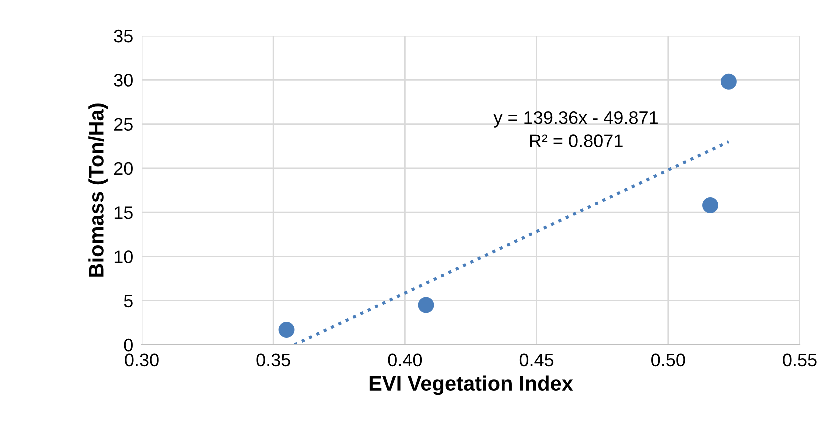  What do you see at coordinates (537, 360) in the screenshot?
I see `x-tick-label: 0.45` at bounding box center [537, 360].